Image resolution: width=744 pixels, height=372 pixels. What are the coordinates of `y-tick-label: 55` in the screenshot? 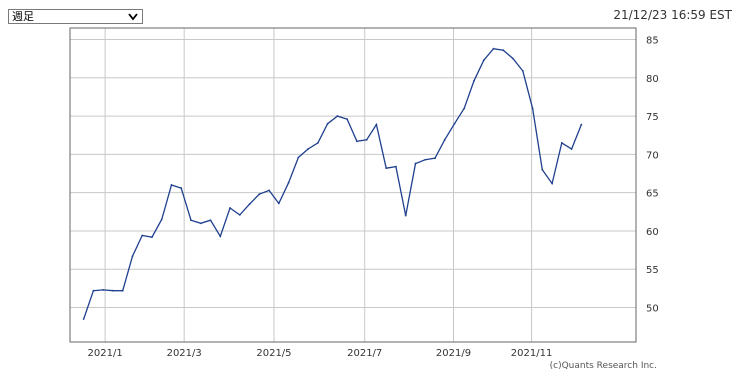 It's located at (652, 270).